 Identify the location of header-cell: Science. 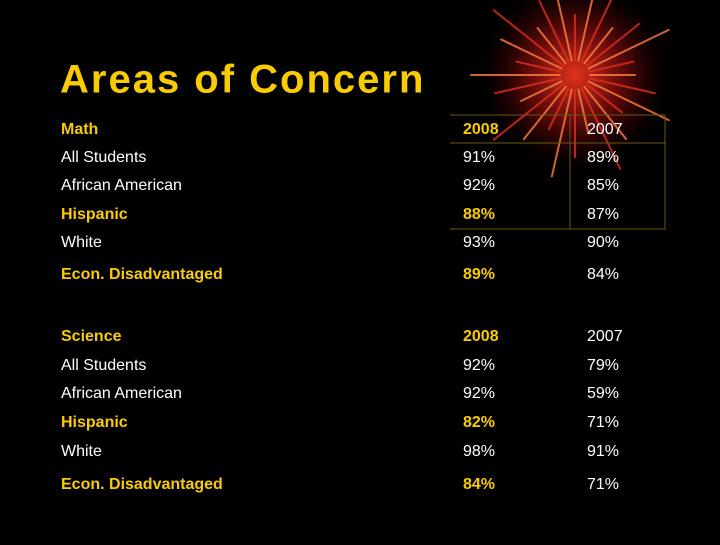
(91, 336).